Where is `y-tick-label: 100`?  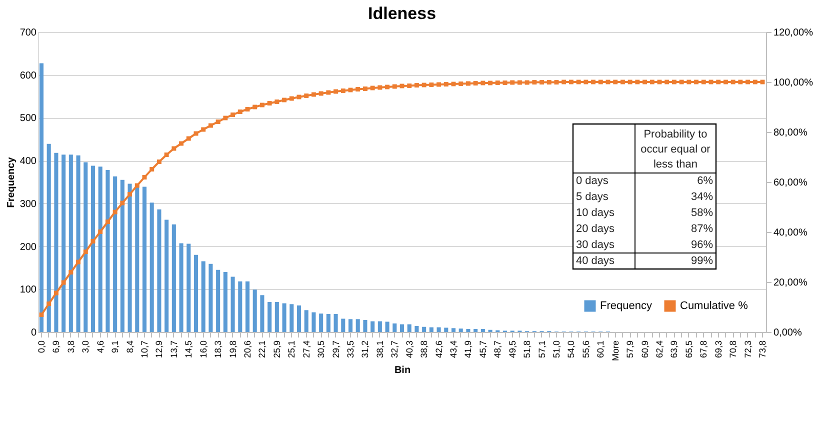 y-tick-label: 100 is located at coordinates (28, 290).